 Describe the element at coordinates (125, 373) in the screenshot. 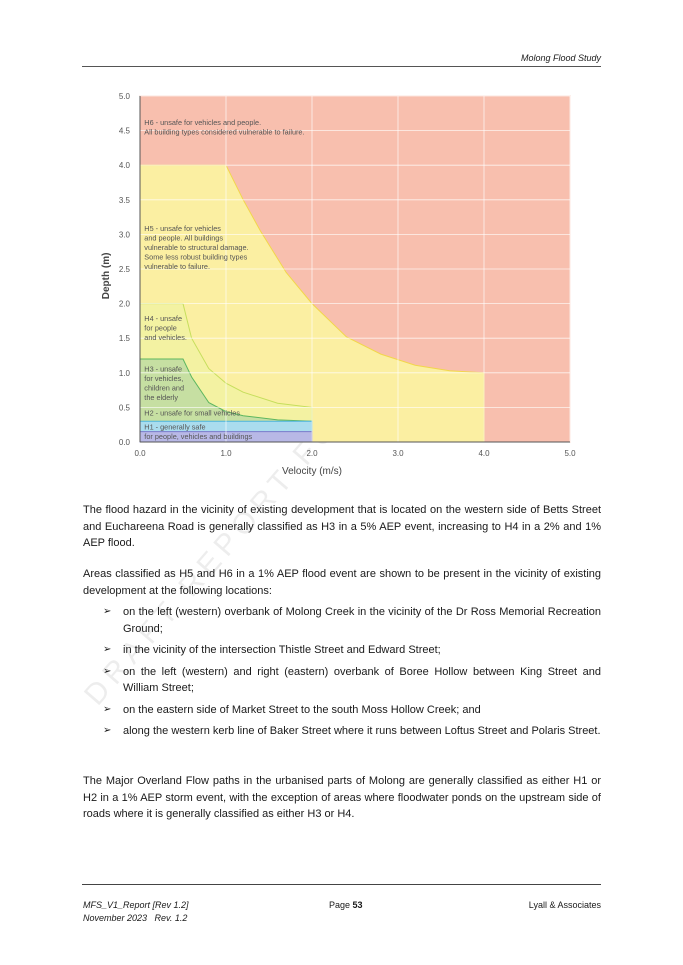

I see `y-tick-label: 1.0` at that location.